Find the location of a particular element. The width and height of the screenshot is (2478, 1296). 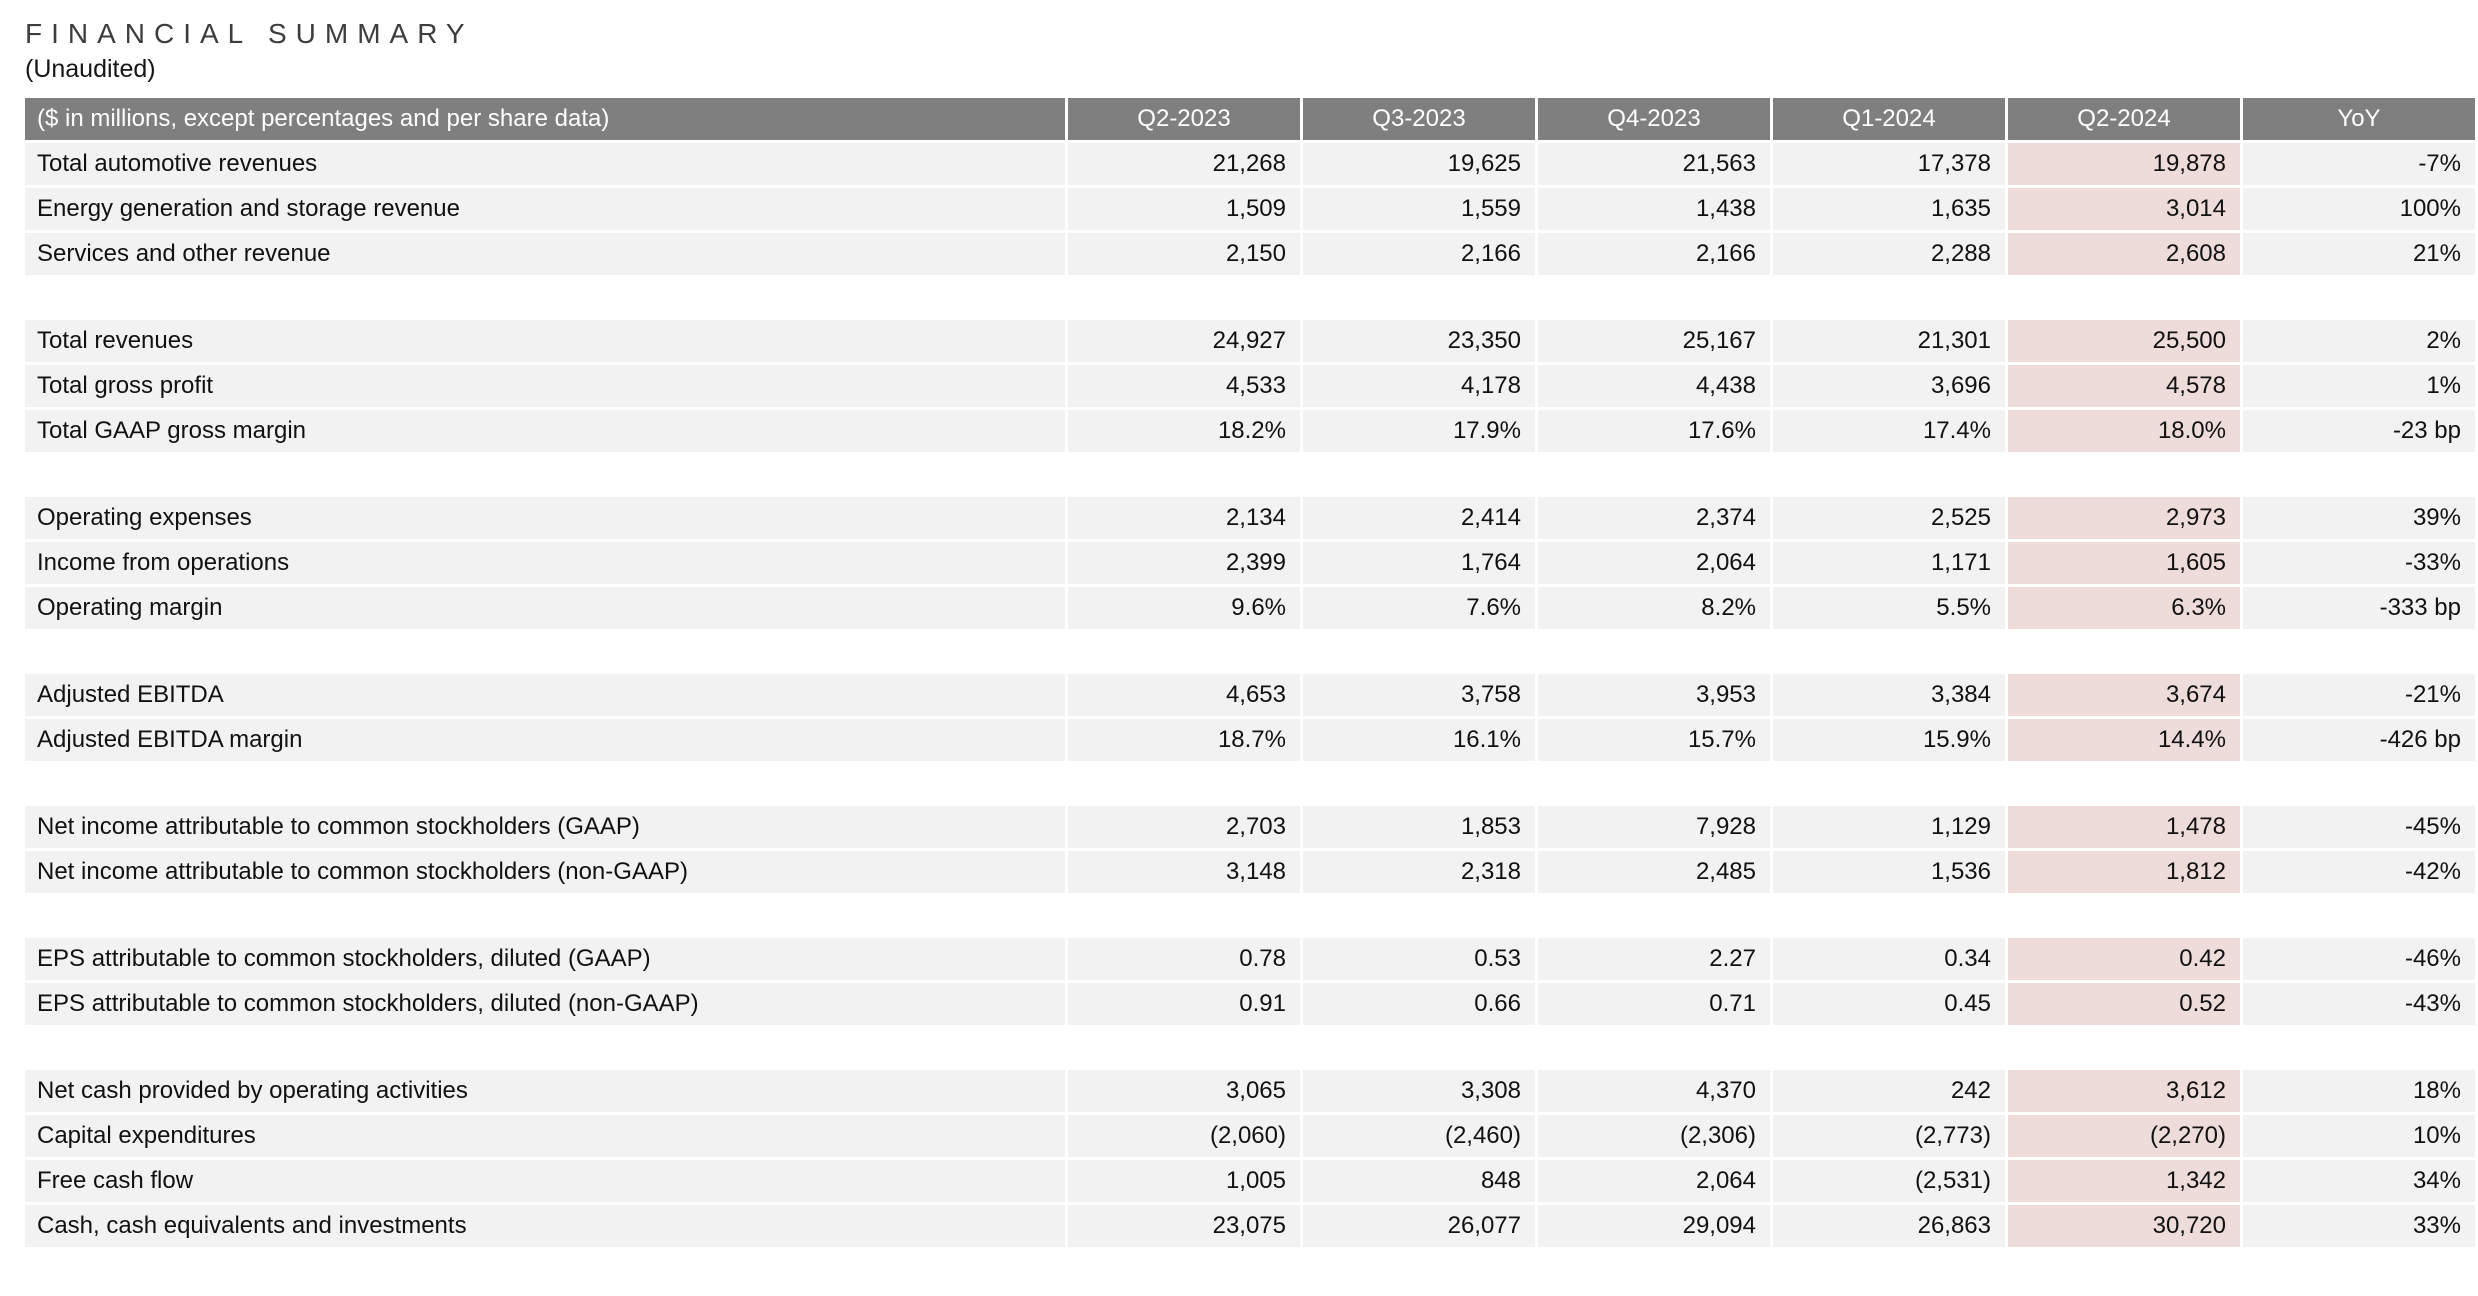

cell-q3-2023: 16.1% is located at coordinates (1419, 740).